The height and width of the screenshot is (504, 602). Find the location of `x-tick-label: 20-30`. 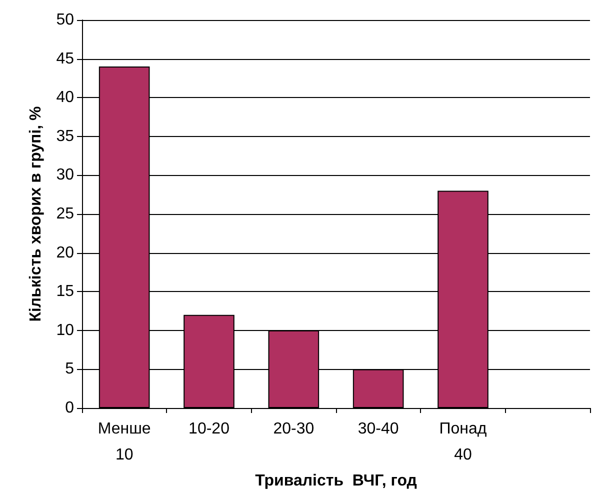

x-tick-label: 20-30 is located at coordinates (293, 429).